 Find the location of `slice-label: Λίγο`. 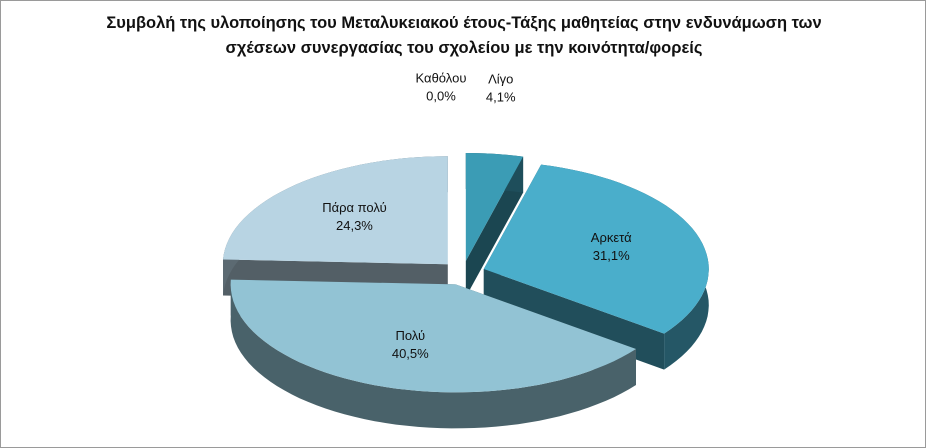

slice-label: Λίγο is located at coordinates (500, 78).